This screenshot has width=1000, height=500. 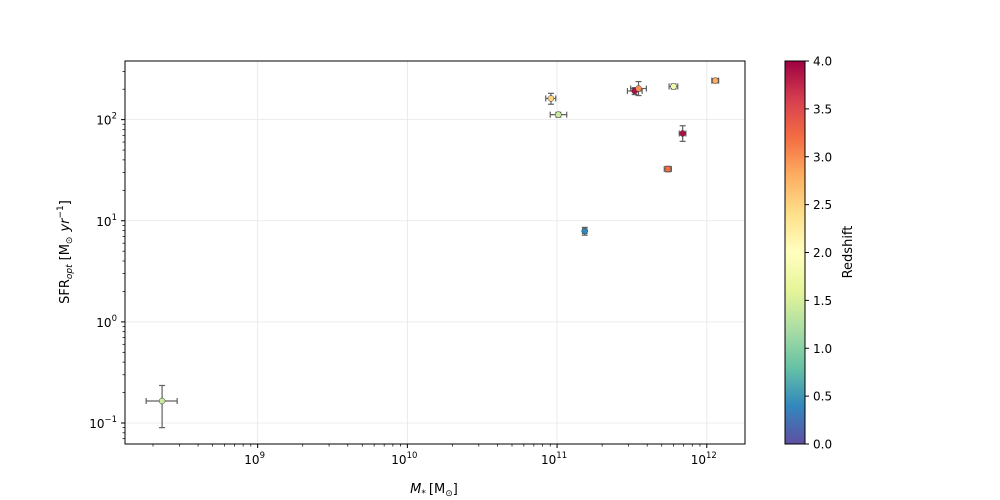 I want to click on x-tick-label: 1011, so click(x=554, y=459).